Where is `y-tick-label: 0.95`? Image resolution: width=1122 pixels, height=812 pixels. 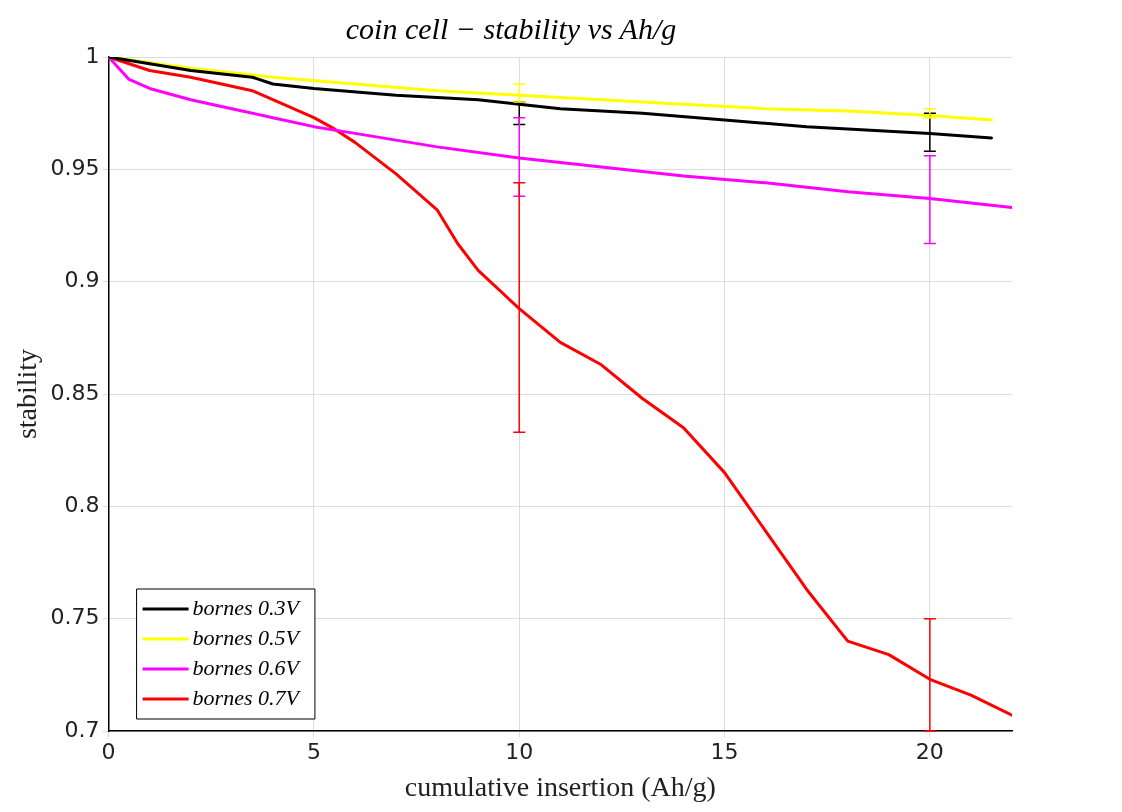 y-tick-label: 0.95 is located at coordinates (75, 168).